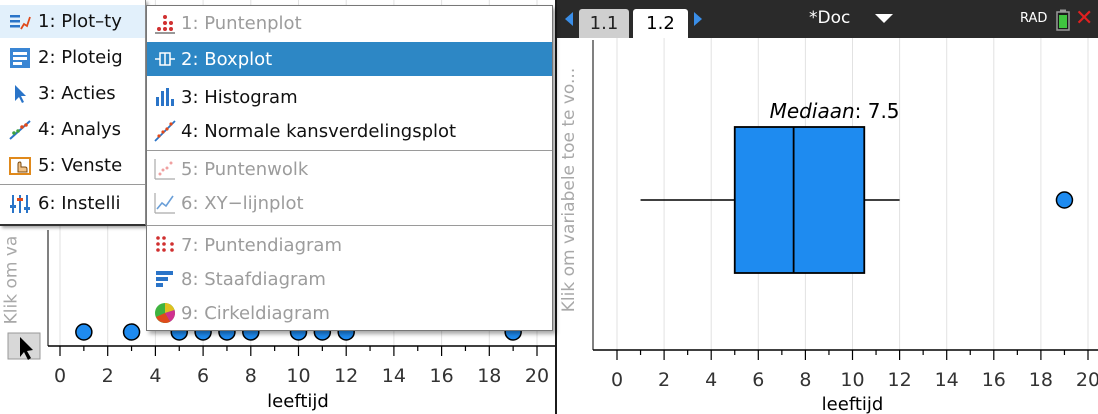 Image resolution: width=1098 pixels, height=414 pixels. I want to click on menu-item-plot-type: 1: Plot–ty, so click(72, 21).